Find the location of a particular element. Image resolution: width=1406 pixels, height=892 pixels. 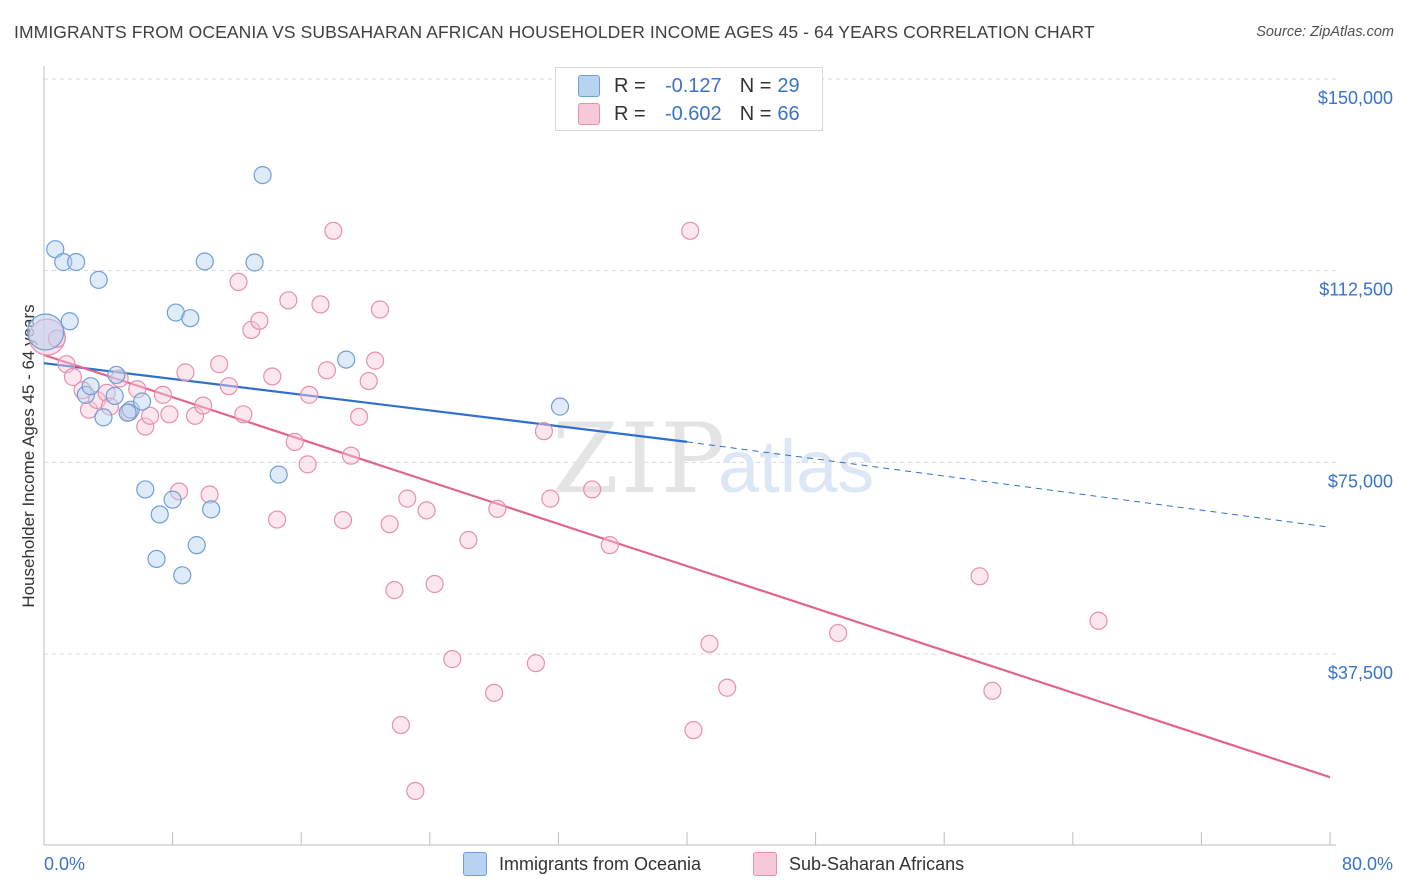

watermark: ZIP atlas is located at coordinates (713, 459).